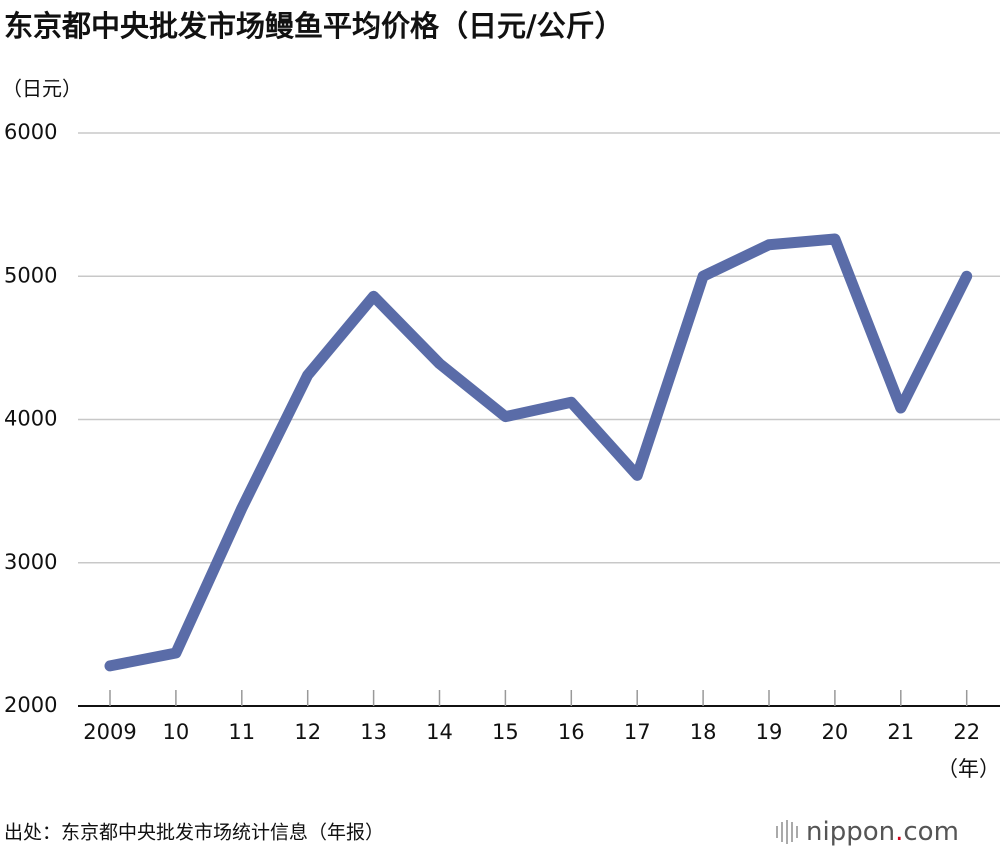 The image size is (1000, 856). Describe the element at coordinates (787, 832) in the screenshot. I see `logo-bars` at that location.